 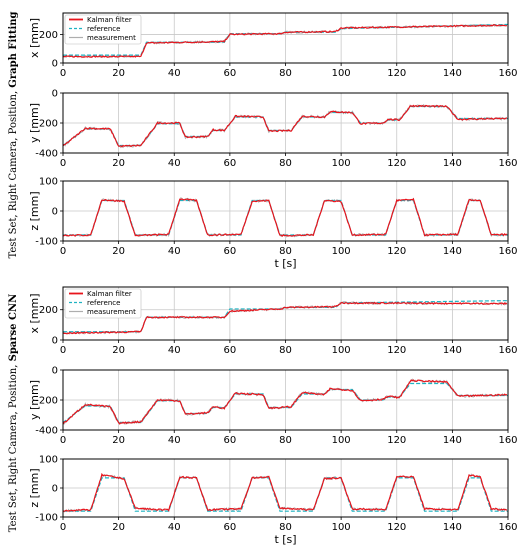 I want to click on panel-gf-y: 0 20 40 60 80 100 120 140 160 -400 -200 0 y [mm], so click(x=273, y=129).